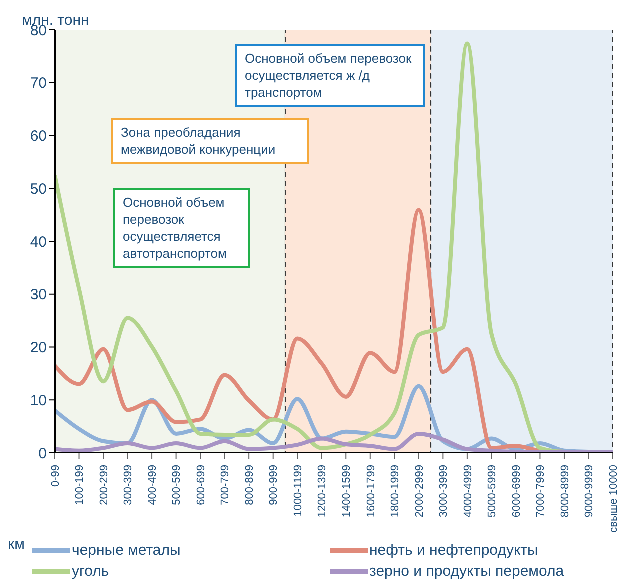  Describe the element at coordinates (181, 228) in the screenshot. I see `callout-box: Основной объем перевозок осуществляется автотранспортом` at that location.